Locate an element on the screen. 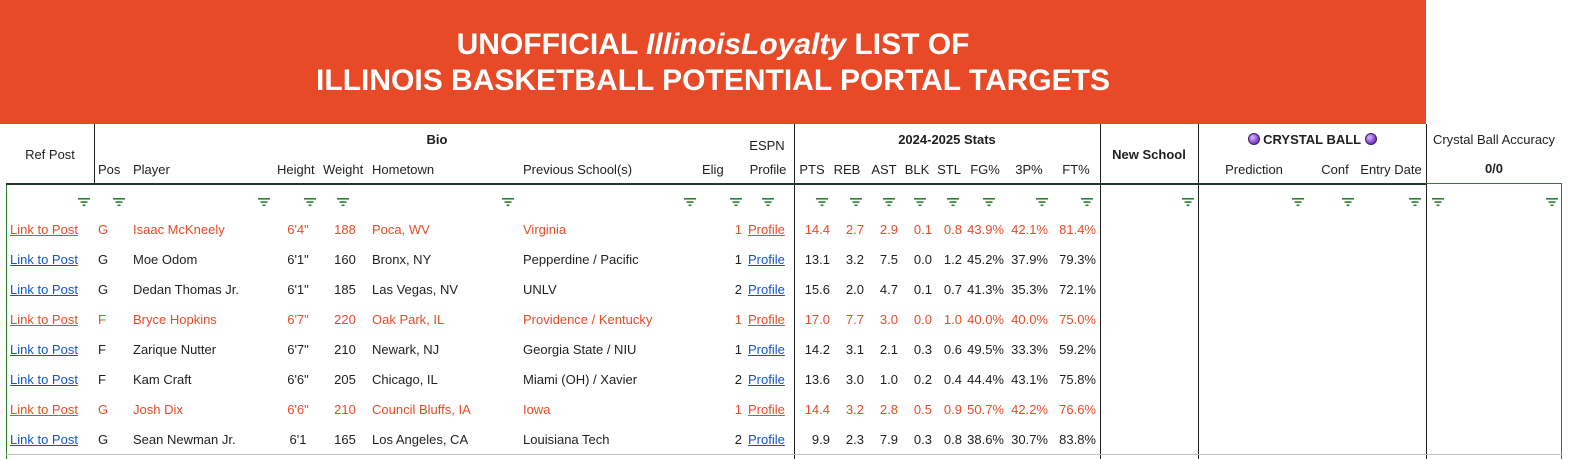 This screenshot has height=459, width=1572. cell-player: Kam Craft is located at coordinates (162, 379).